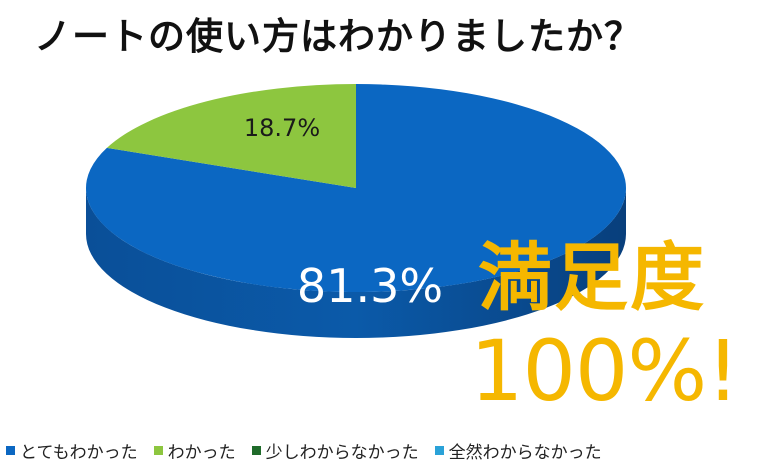 The width and height of the screenshot is (760, 468). I want to click on legend-item-2: 少しわからなかった, so click(335, 450).